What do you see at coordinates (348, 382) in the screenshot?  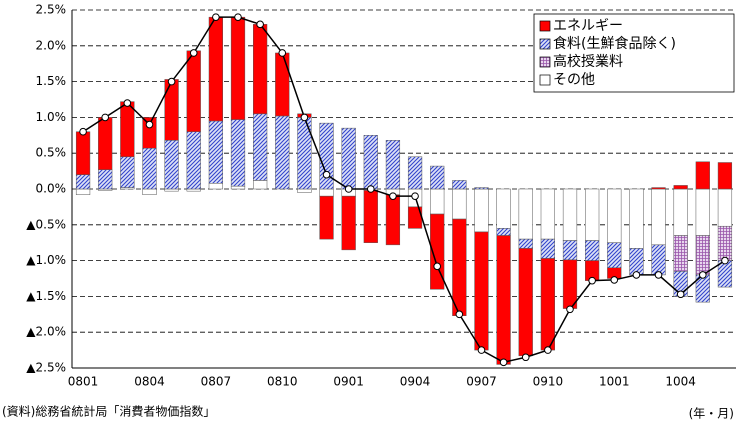 I see `x-tick-label: 0901` at bounding box center [348, 382].